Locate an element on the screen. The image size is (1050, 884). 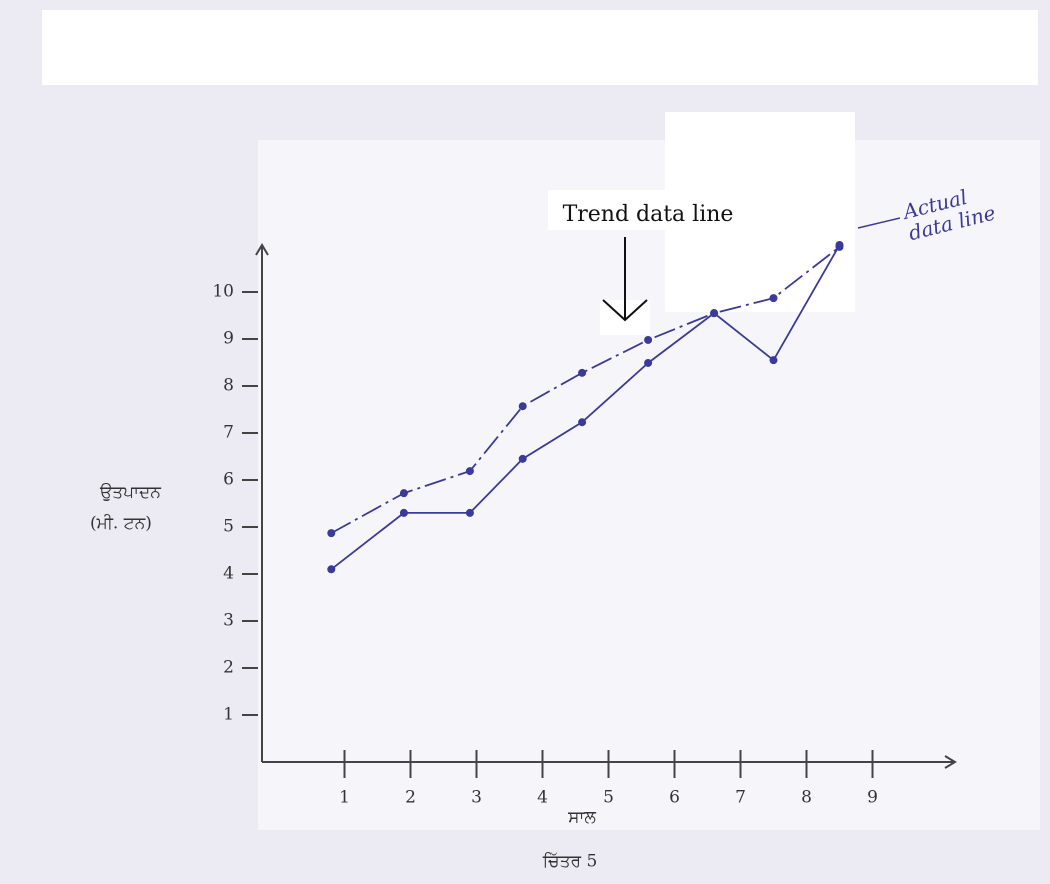
y-tick-label: 9 is located at coordinates (228, 339).